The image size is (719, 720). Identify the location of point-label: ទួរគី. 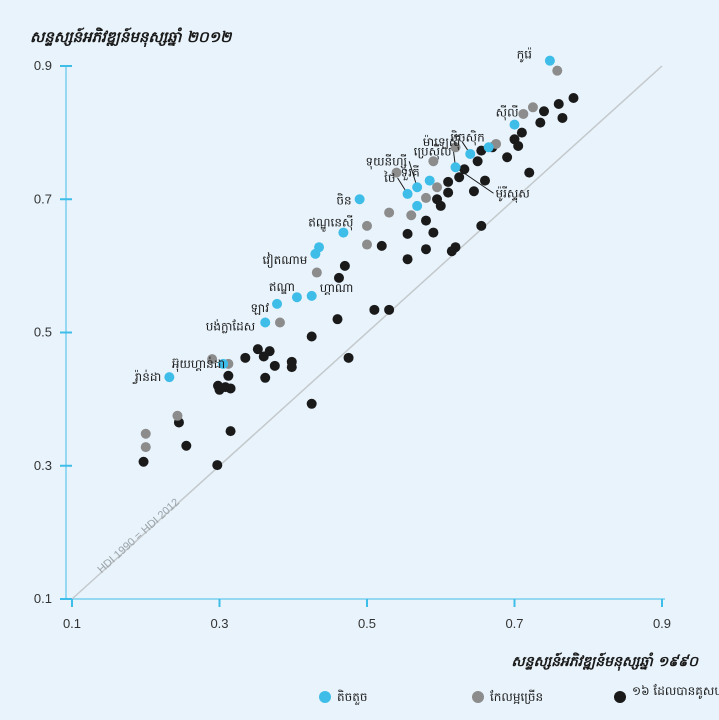
(410, 173).